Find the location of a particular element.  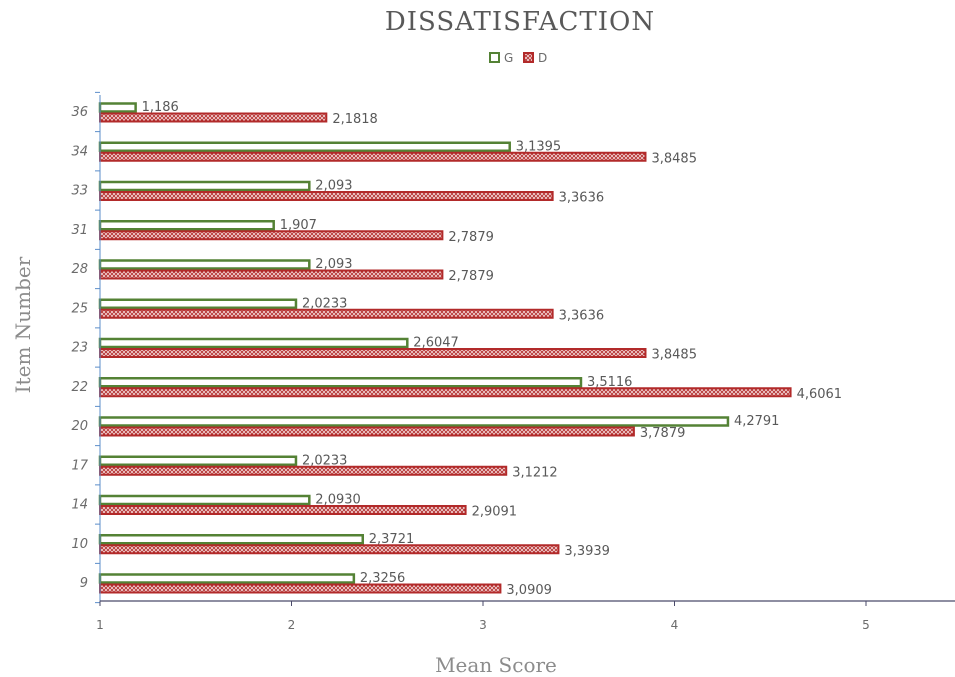

data-label-d: 3,7879 is located at coordinates (663, 433).